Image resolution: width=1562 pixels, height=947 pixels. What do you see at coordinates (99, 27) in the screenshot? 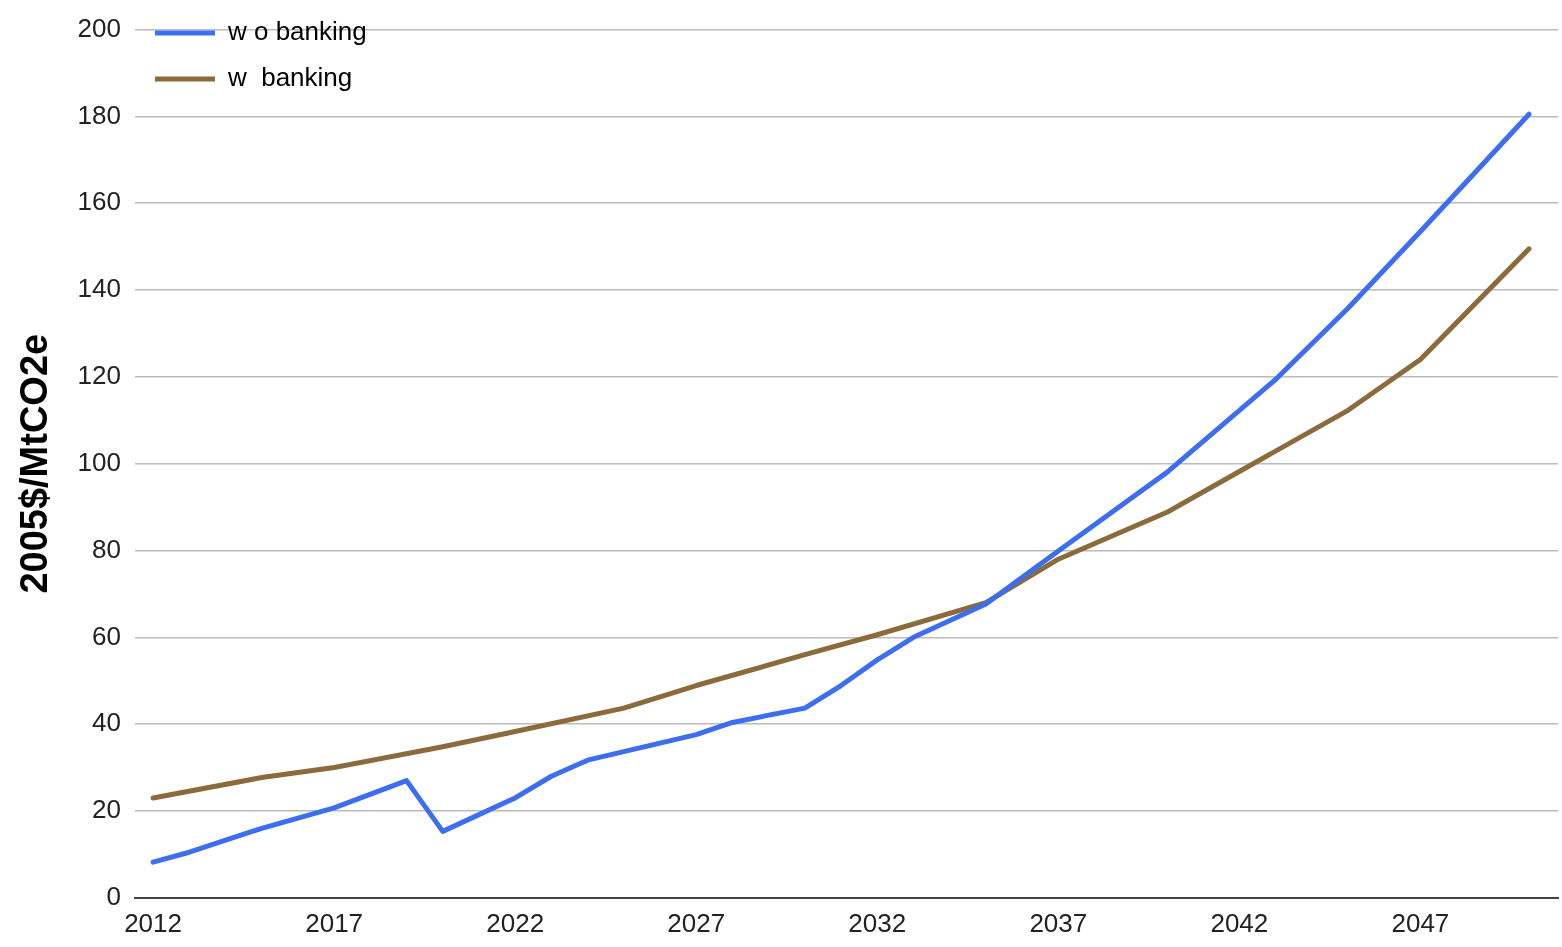
I see `y-tick-label: 200` at bounding box center [99, 27].